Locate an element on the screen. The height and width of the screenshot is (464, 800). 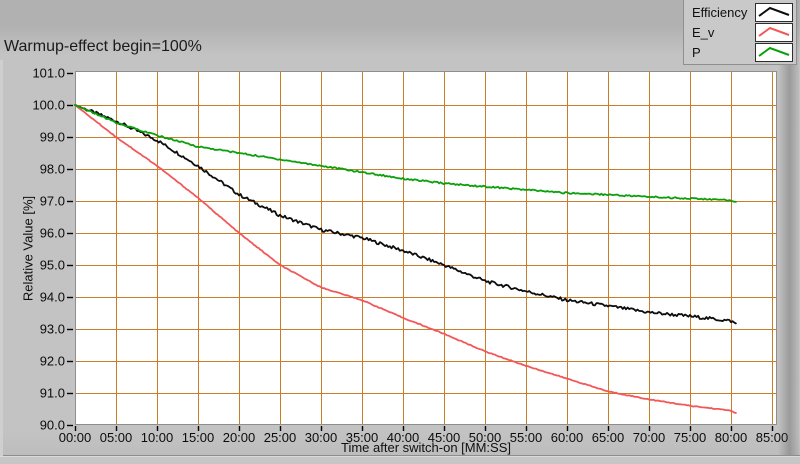
svg-text: 45:00 is located at coordinates (444, 437).